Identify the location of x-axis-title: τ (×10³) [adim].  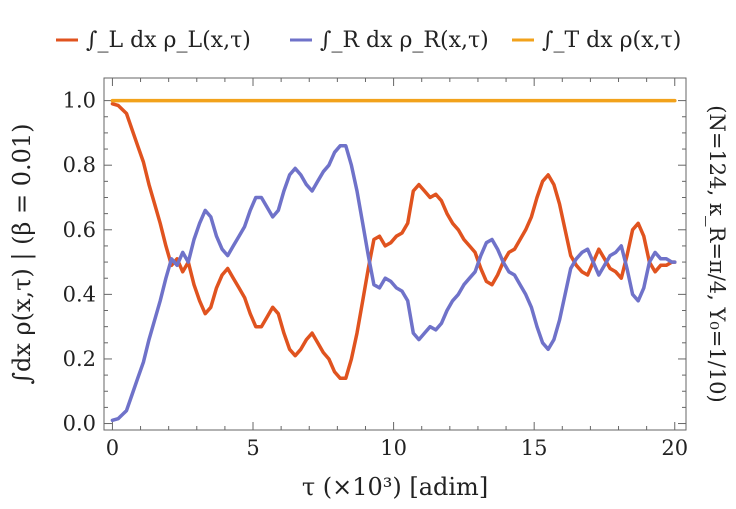
(395, 487).